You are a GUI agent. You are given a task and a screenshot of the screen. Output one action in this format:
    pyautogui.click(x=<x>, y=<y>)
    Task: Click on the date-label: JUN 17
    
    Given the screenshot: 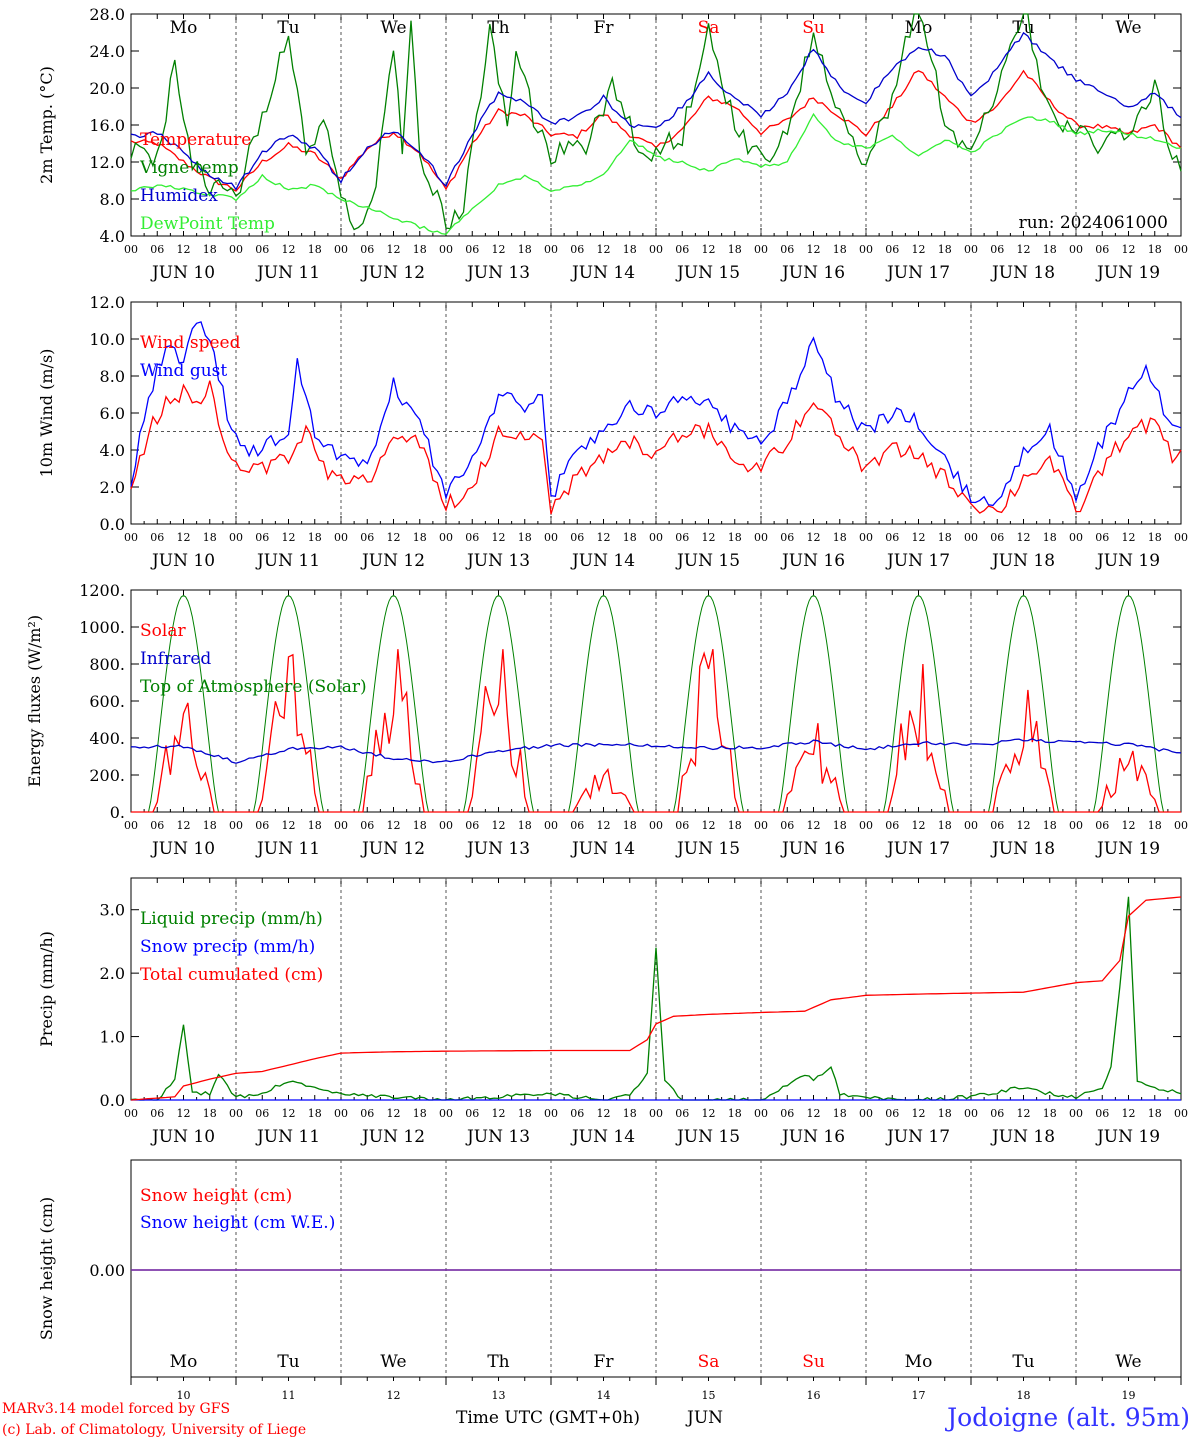 What is the action you would take?
    pyautogui.click(x=917, y=1137)
    